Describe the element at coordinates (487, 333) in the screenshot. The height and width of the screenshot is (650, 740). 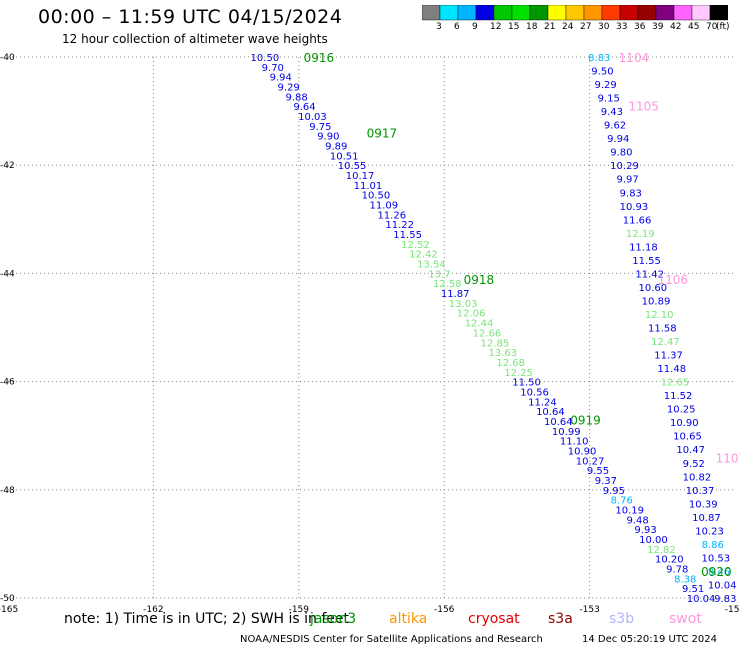
I see `wave-height-label: 12.66` at that location.